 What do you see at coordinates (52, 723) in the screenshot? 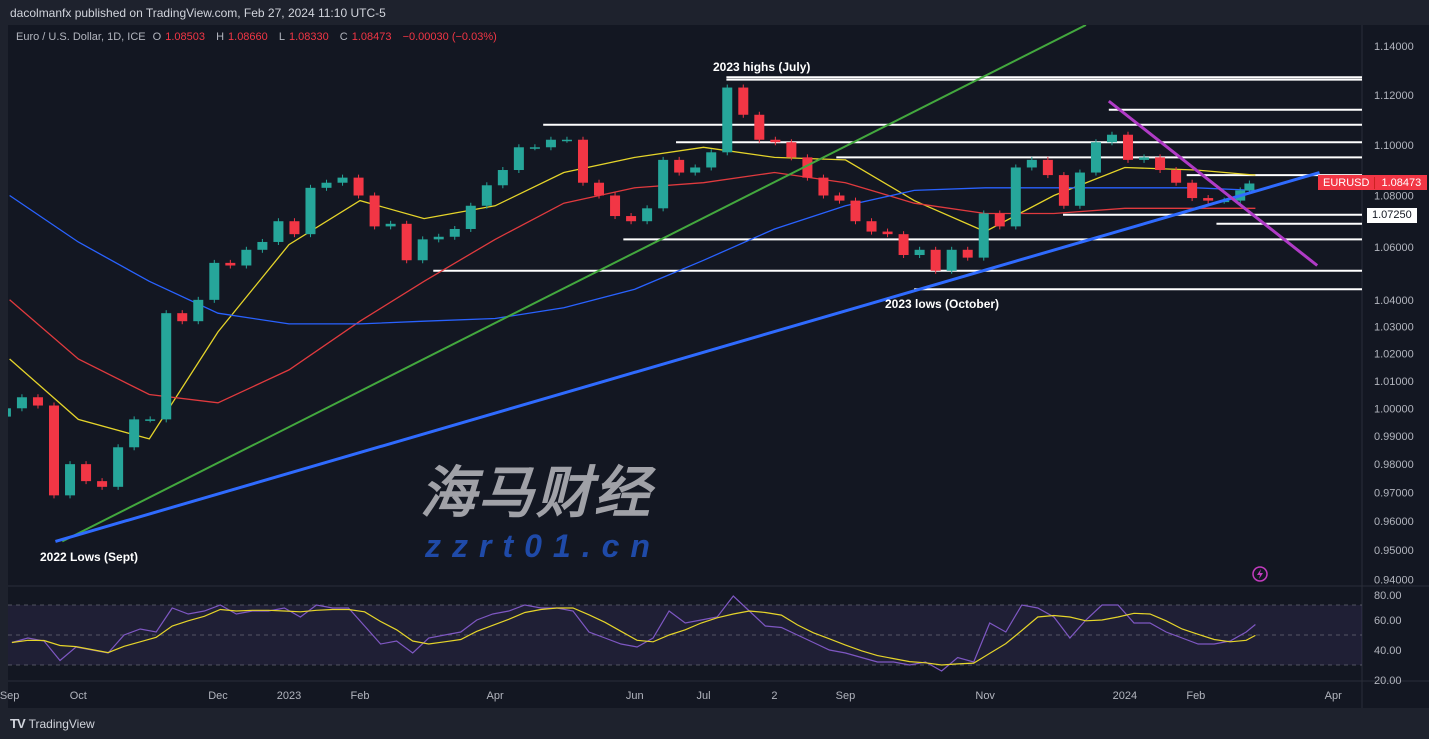
I see `tradingview-footer: TV TradingView` at bounding box center [52, 723].